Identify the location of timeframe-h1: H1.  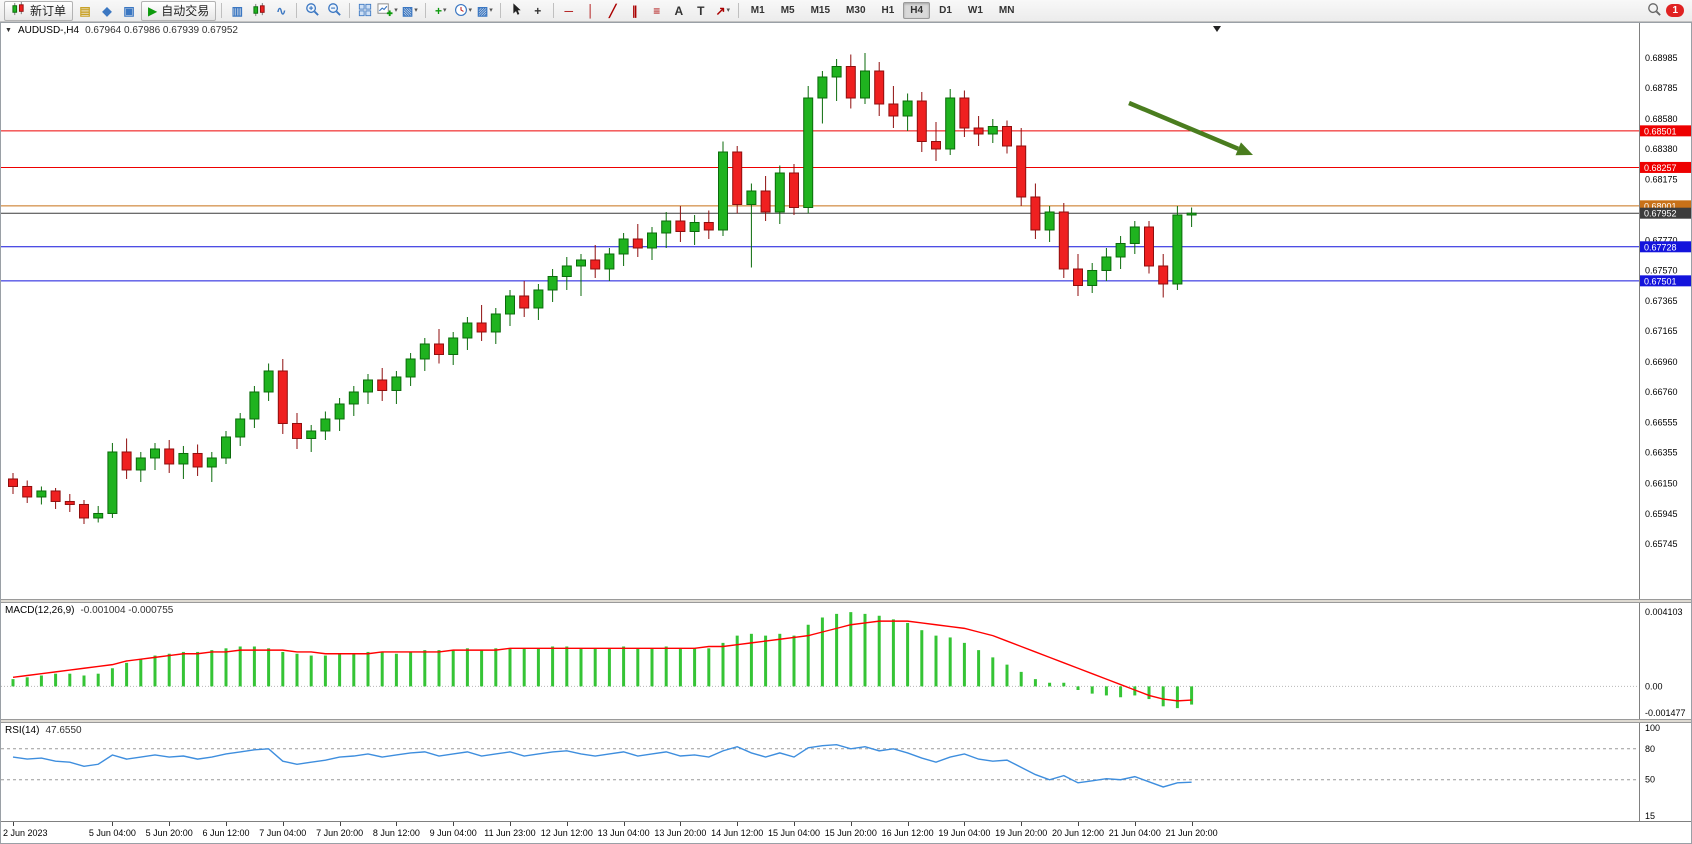
(888, 10).